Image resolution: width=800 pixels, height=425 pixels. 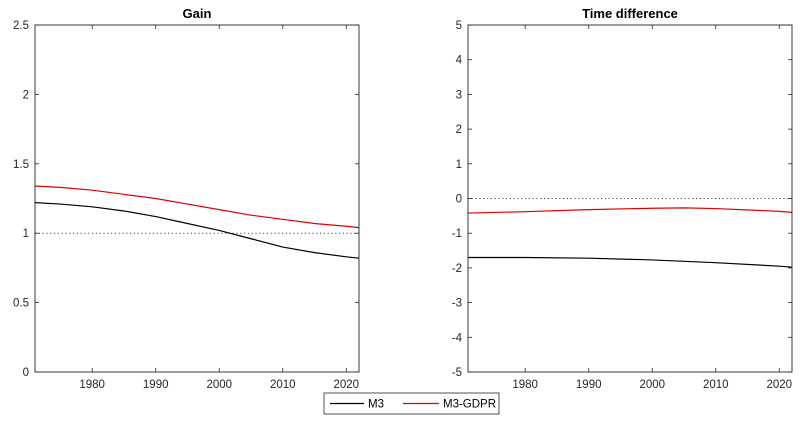 What do you see at coordinates (469, 405) in the screenshot?
I see `legend-label-2: M3-GDPR` at bounding box center [469, 405].